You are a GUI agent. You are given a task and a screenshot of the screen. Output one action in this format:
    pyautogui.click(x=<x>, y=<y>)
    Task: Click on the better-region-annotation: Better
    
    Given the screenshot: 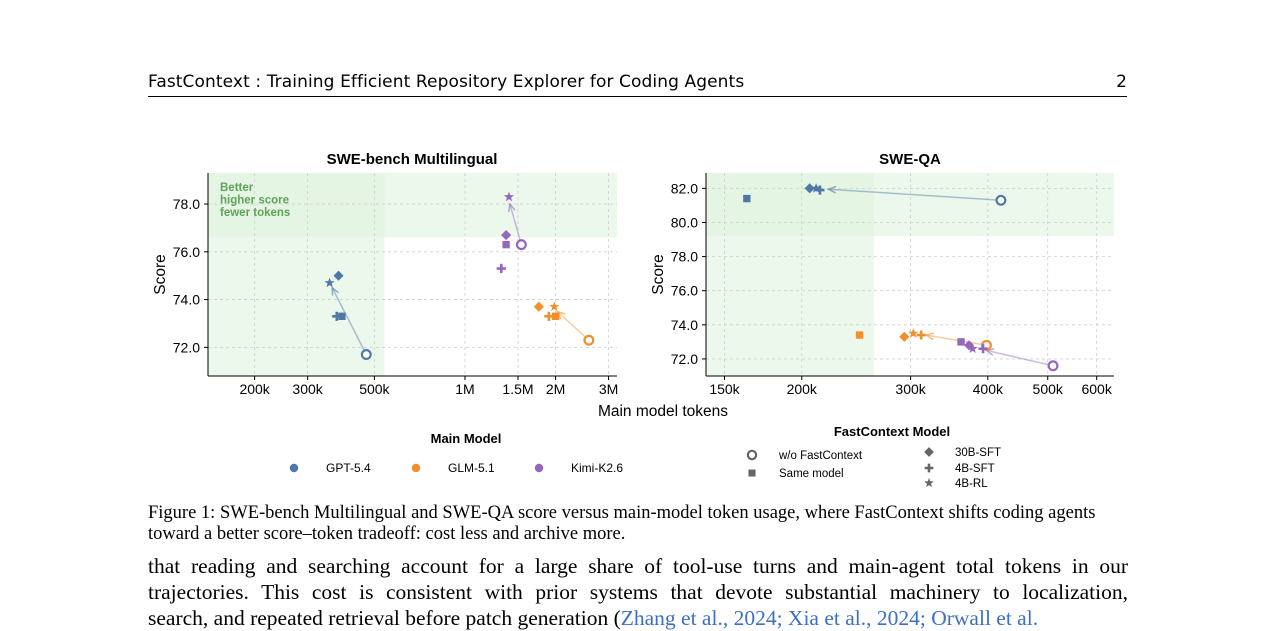 What is the action you would take?
    pyautogui.click(x=237, y=188)
    